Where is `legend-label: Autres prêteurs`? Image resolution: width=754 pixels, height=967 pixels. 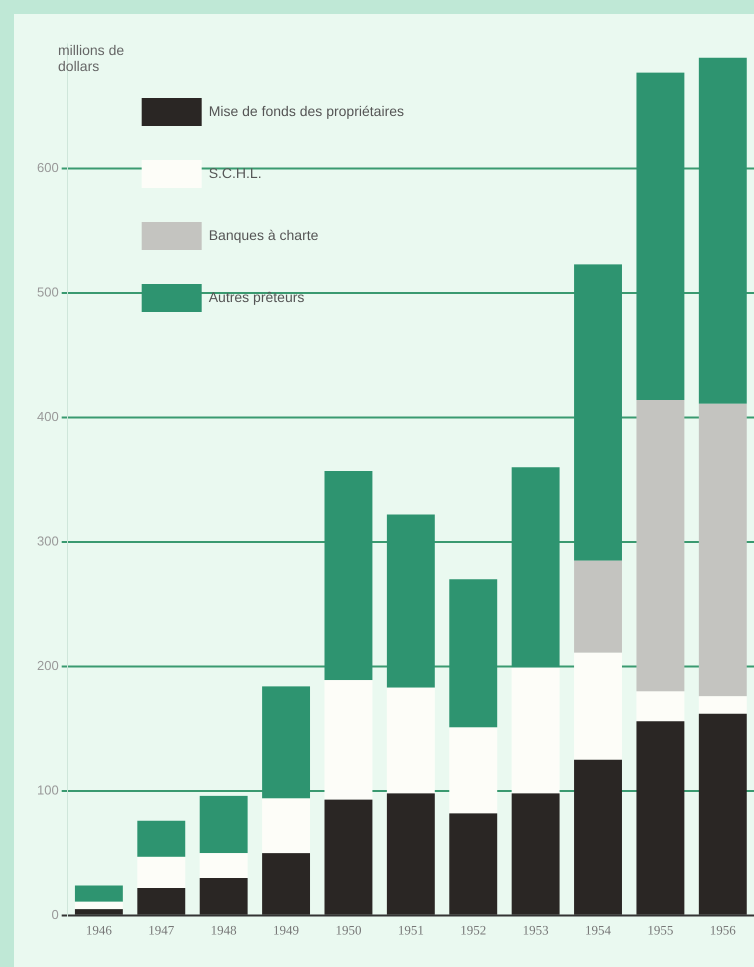 legend-label: Autres prêteurs is located at coordinates (256, 296).